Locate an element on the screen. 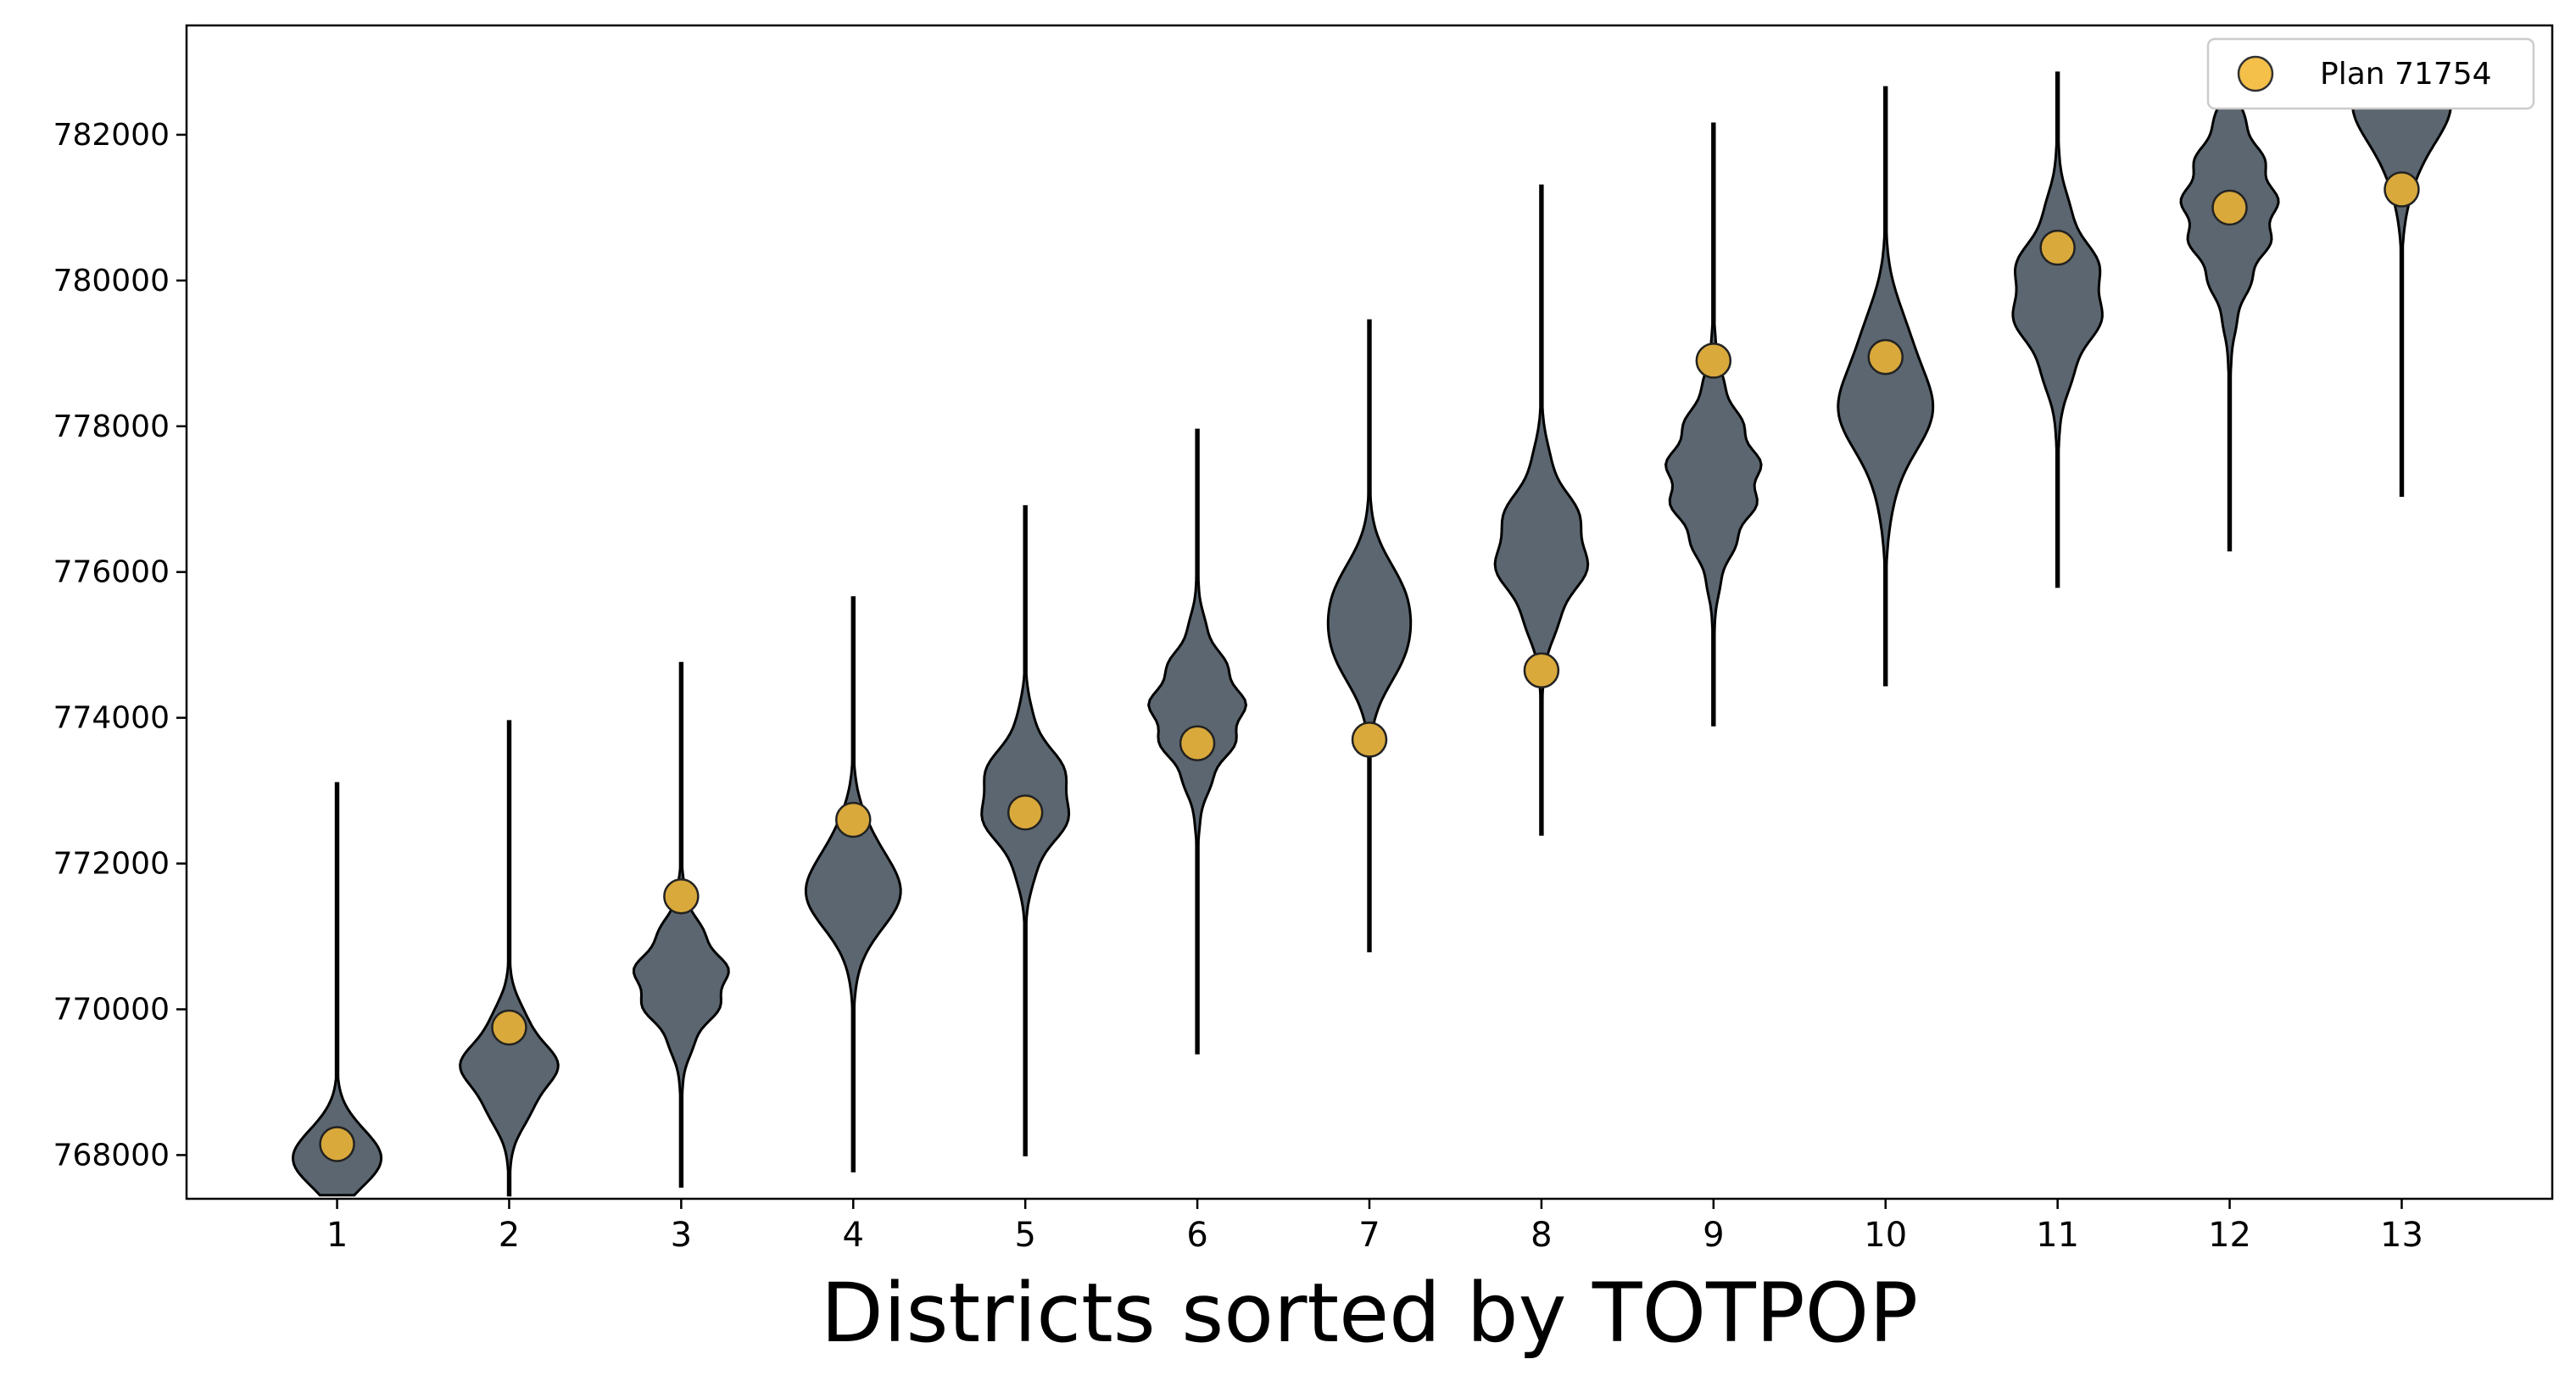 Image resolution: width=2576 pixels, height=1387 pixels. x-tick-label: 11 is located at coordinates (2057, 1235).